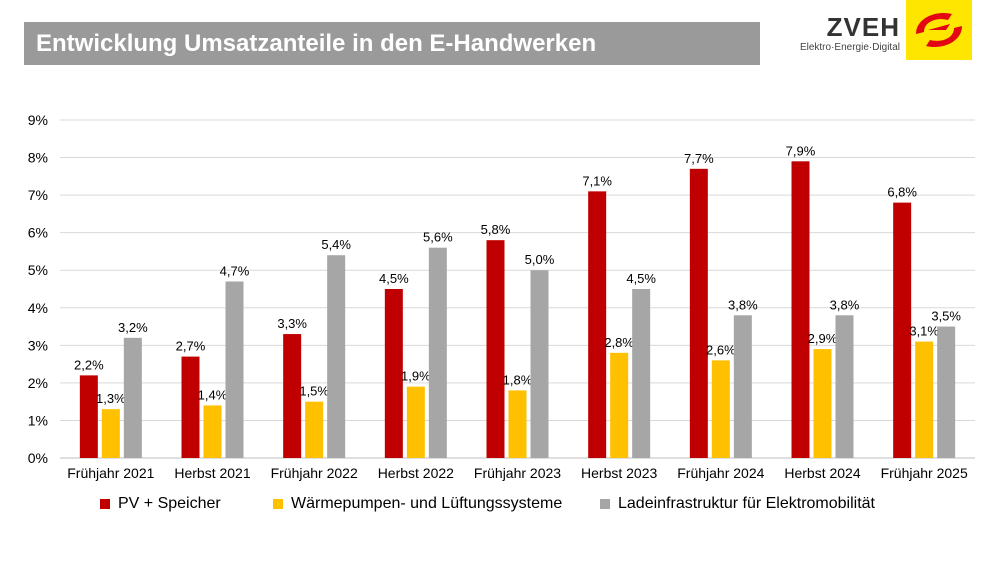 The image size is (1000, 563). I want to click on data-label: 3,5%, so click(946, 316).